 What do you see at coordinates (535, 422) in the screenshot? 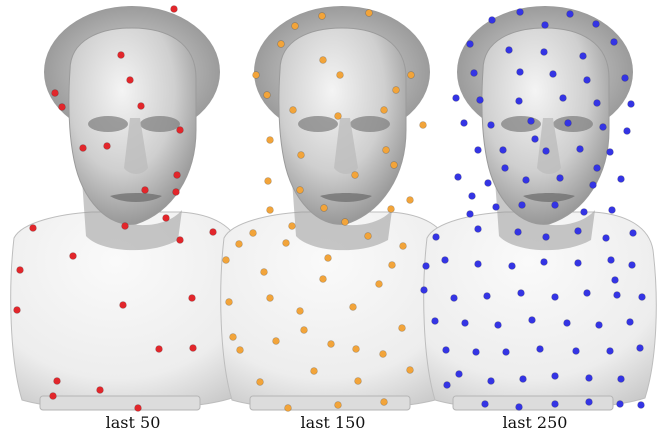
I see `caption-last-250: last 250` at bounding box center [535, 422].